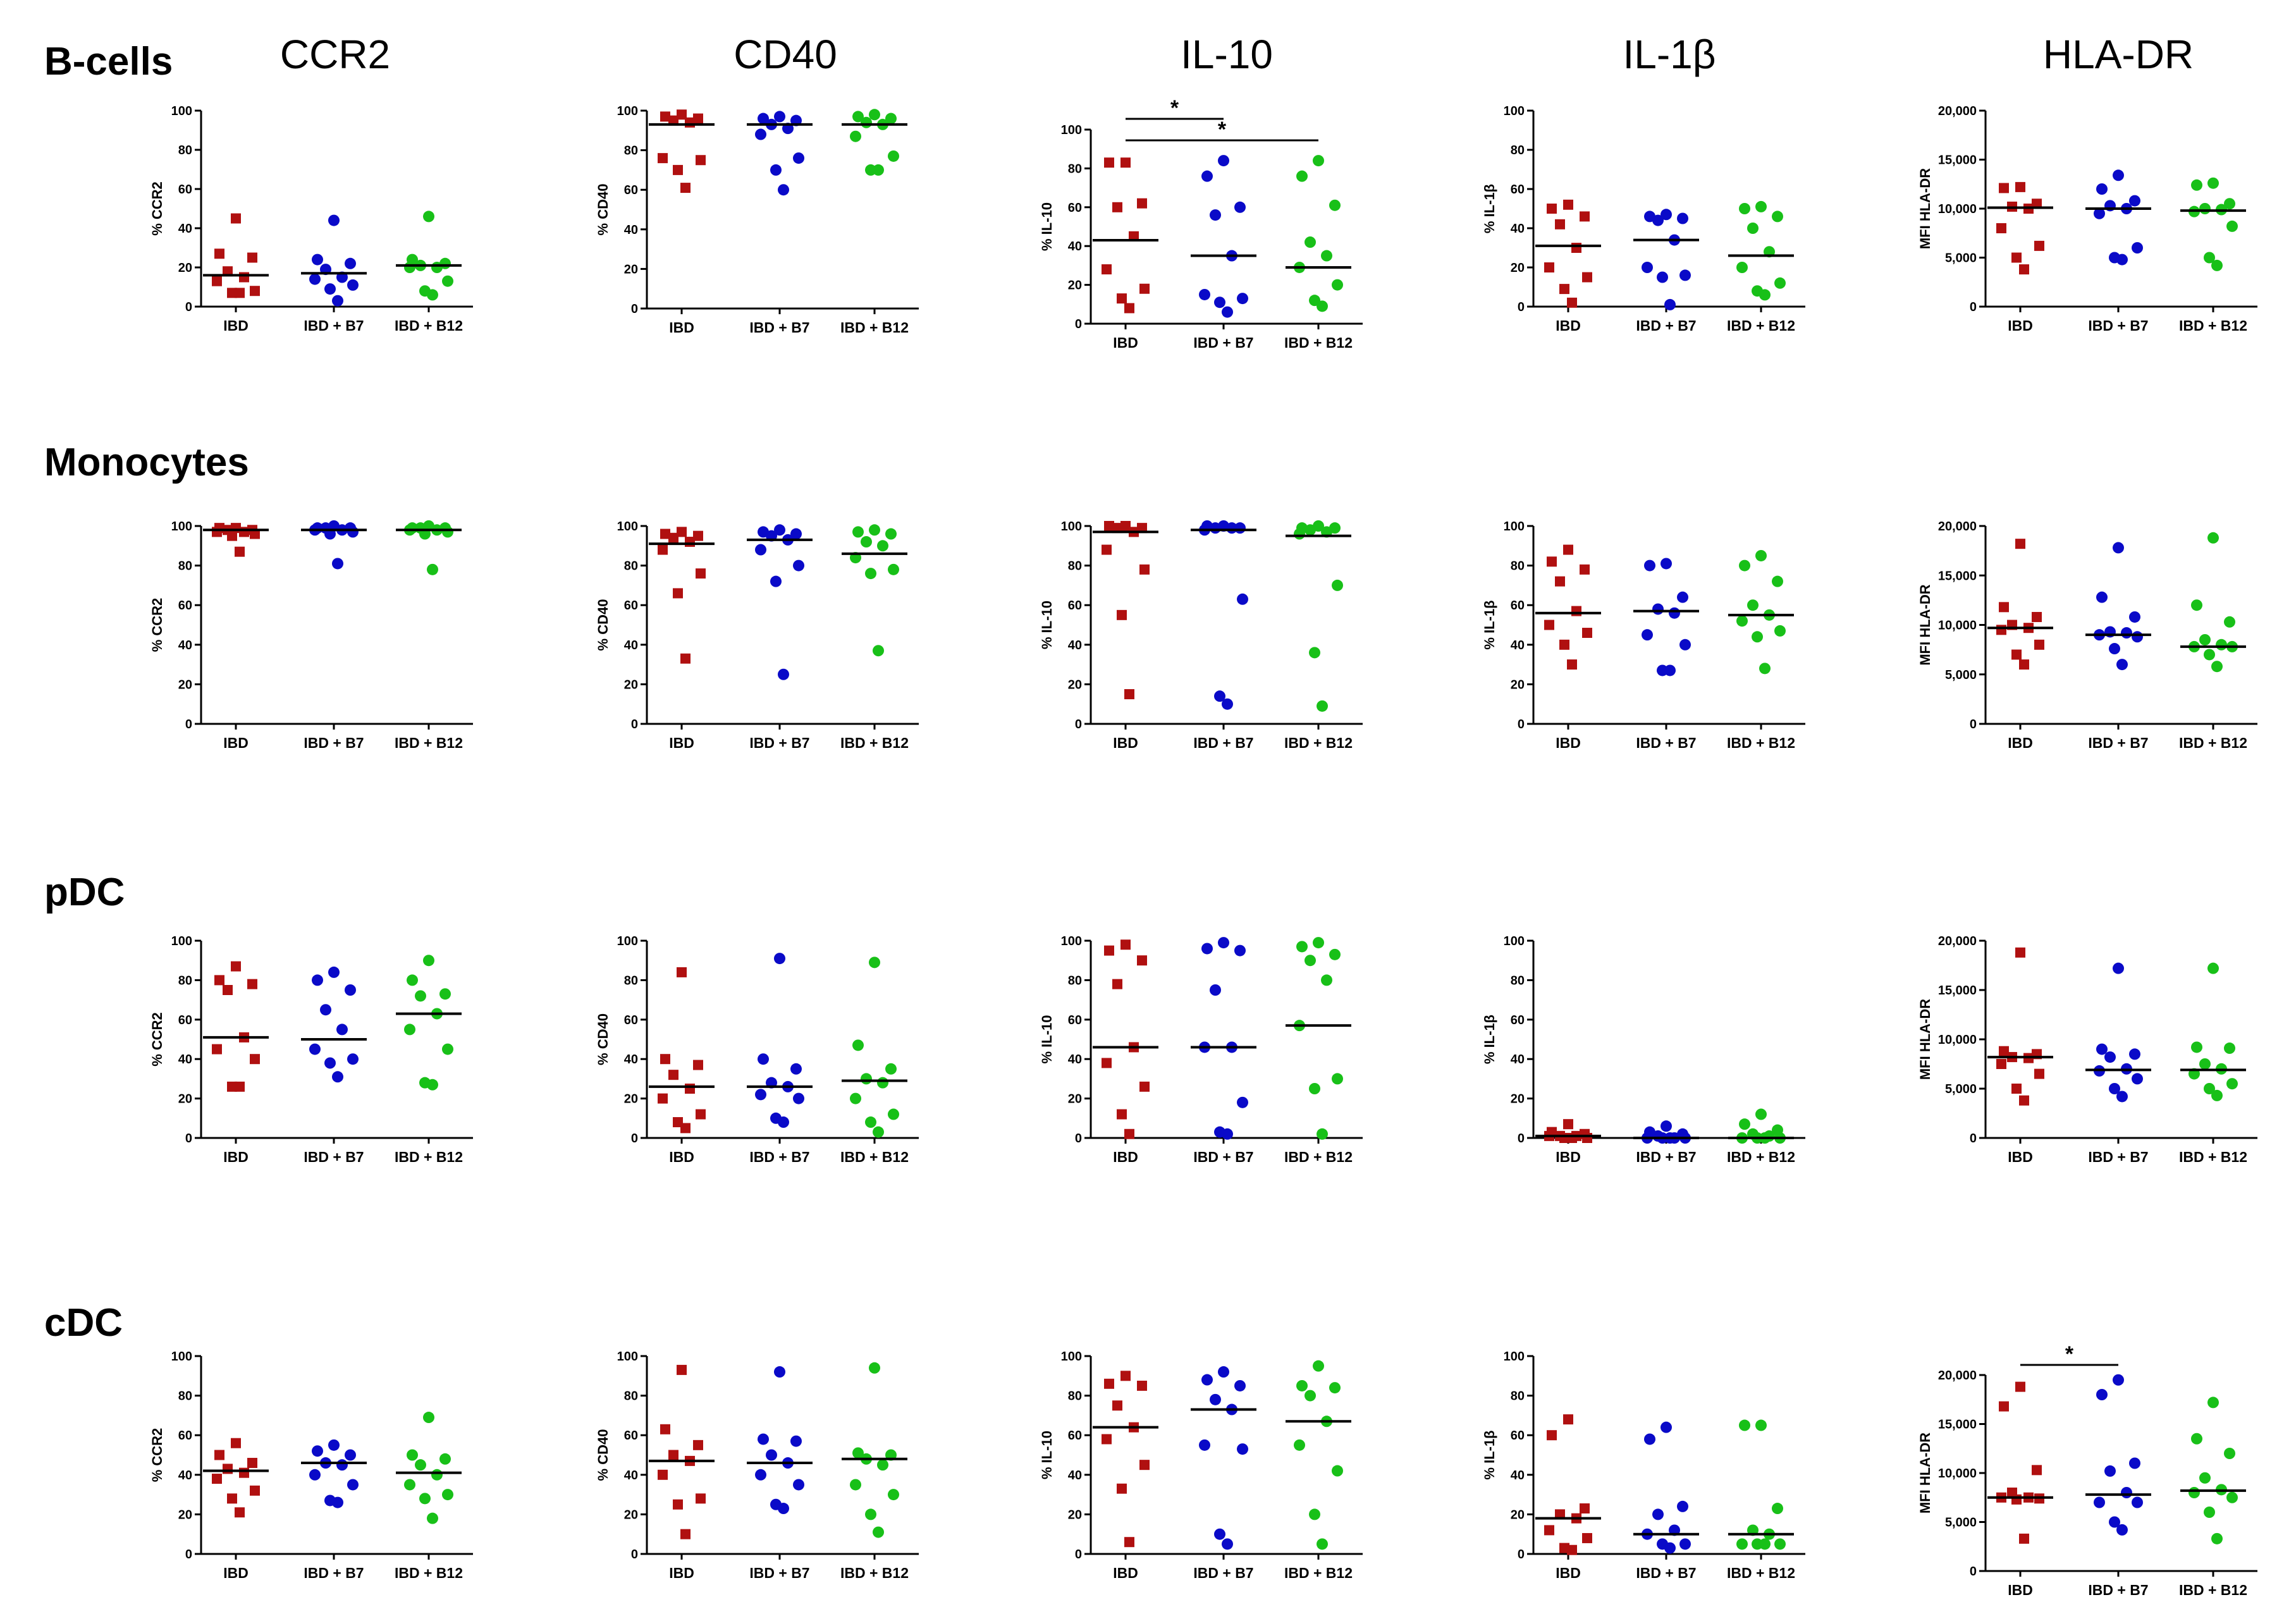 This screenshot has height=1614, width=2296. I want to click on y-axis-label: MFI HLA-DR, so click(1925, 208).